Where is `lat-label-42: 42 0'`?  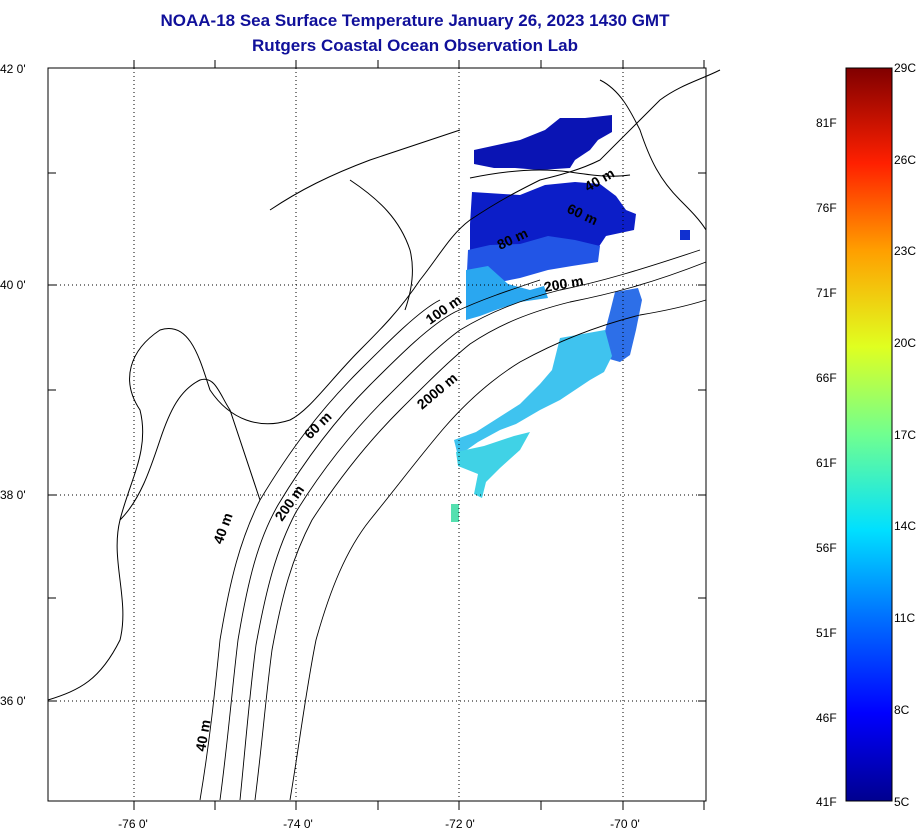 lat-label-42: 42 0' is located at coordinates (13, 69).